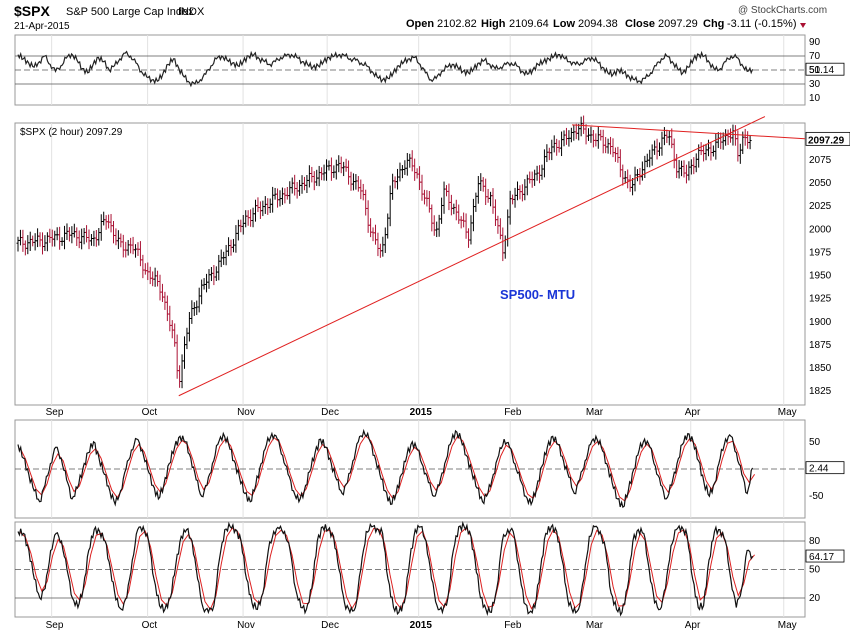 Image resolution: width=850 pixels, height=633 pixels. I want to click on down-triangle-icon, so click(803, 25).